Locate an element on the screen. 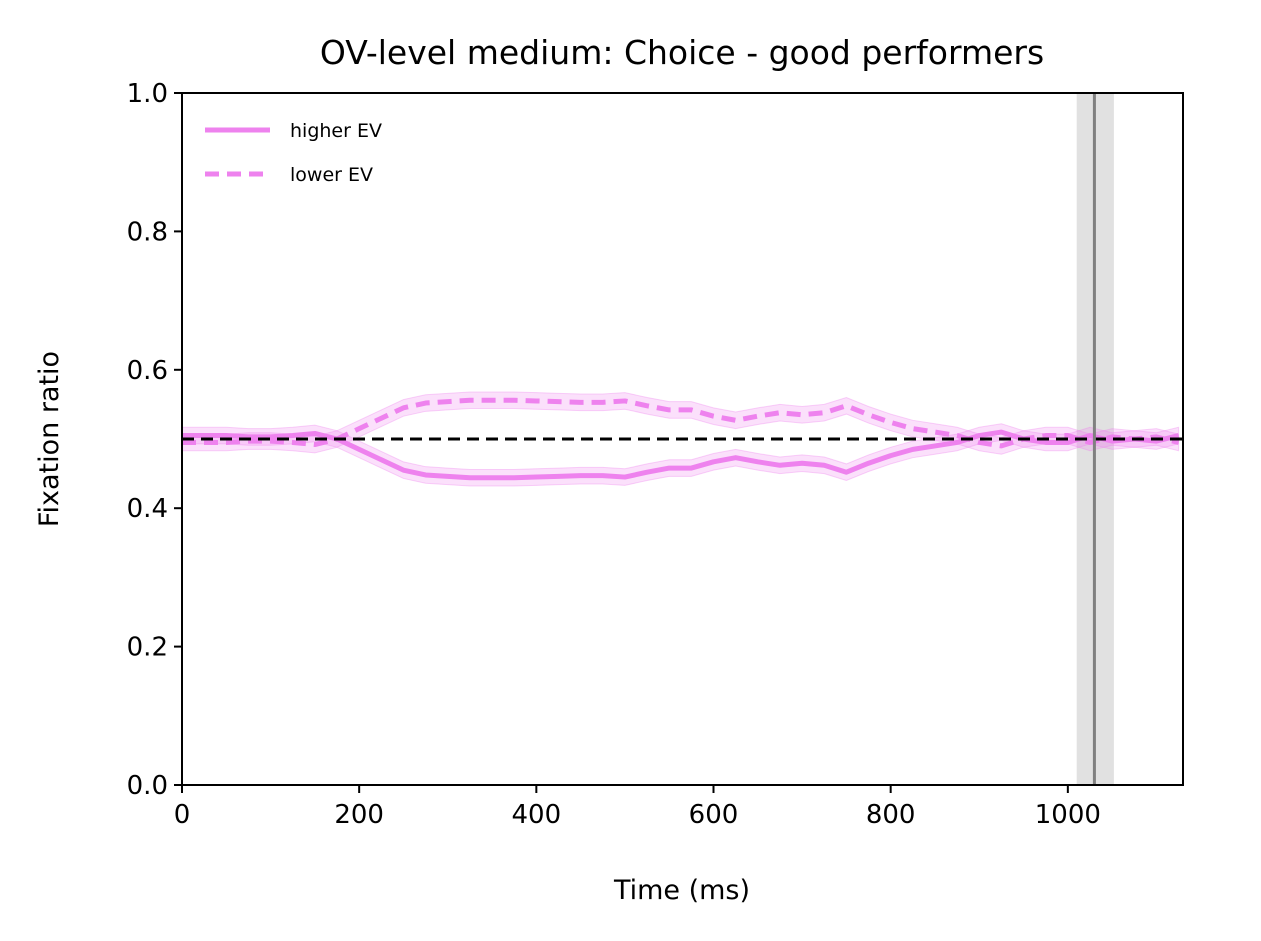  x-axis-label: Time (ms) is located at coordinates (681, 890).